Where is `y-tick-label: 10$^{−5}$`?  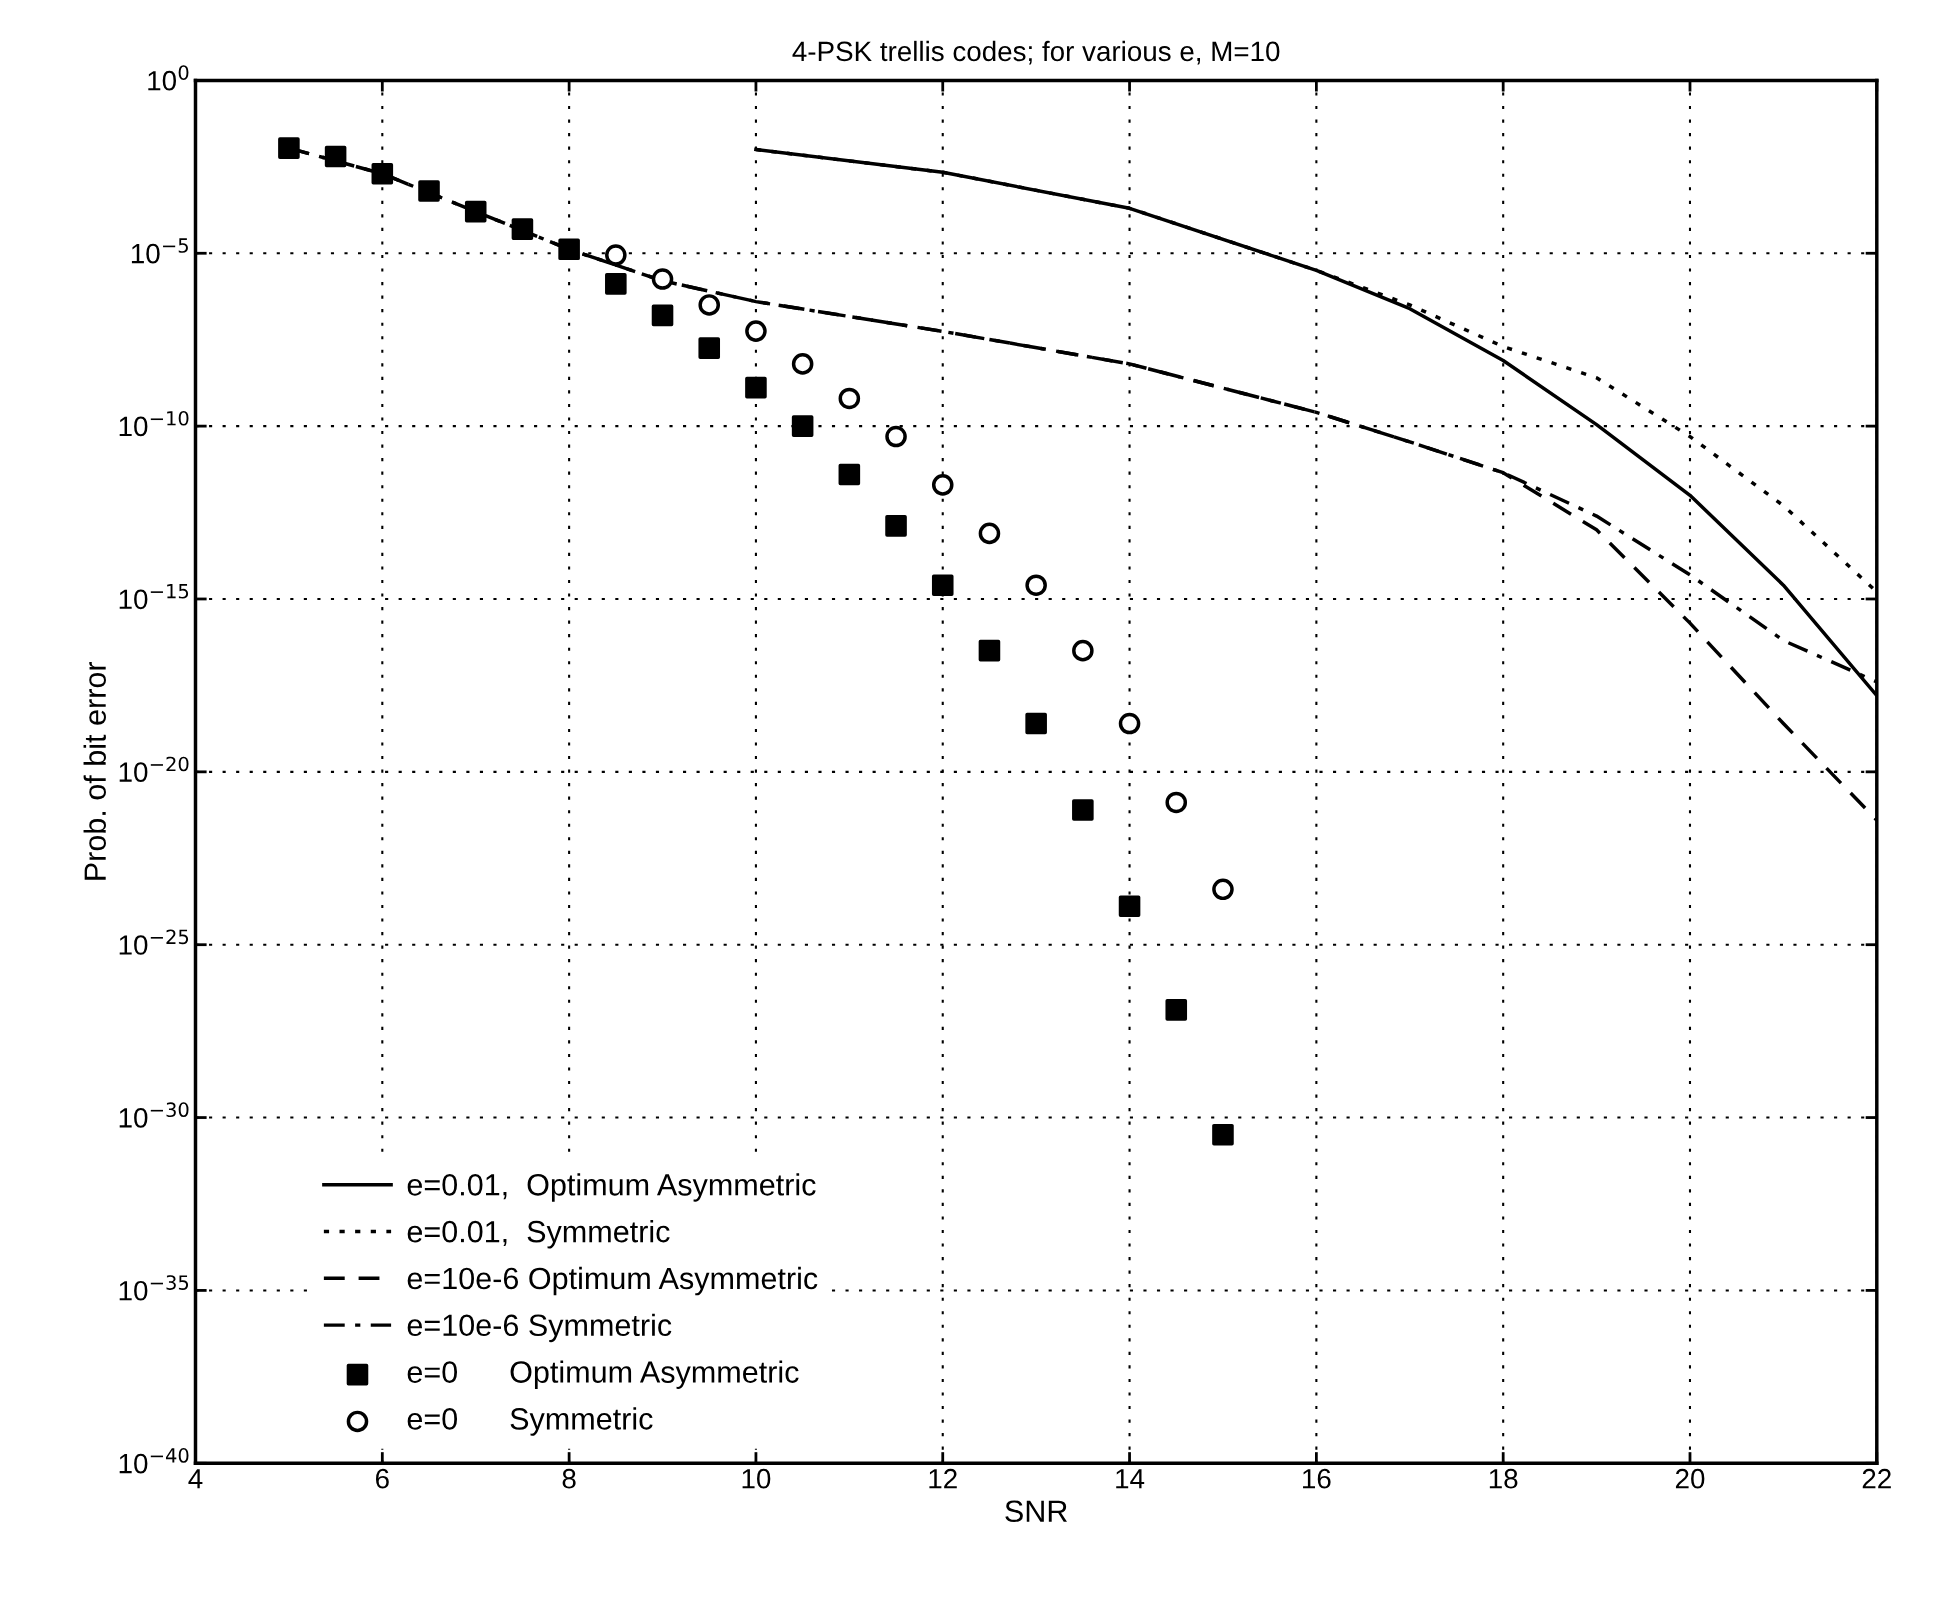
y-tick-label: 10$^{−5}$ is located at coordinates (159, 251).